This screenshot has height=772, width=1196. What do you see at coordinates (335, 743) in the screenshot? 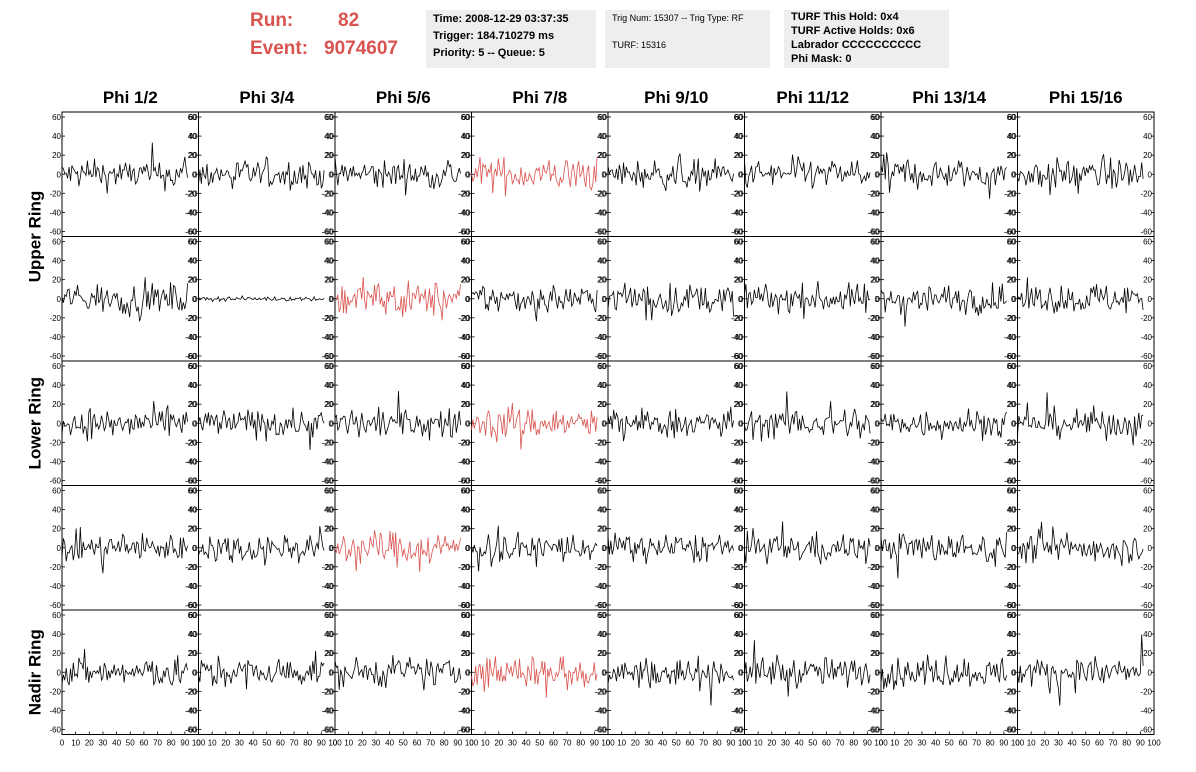
I see `x-tick-label: 100` at bounding box center [335, 743].